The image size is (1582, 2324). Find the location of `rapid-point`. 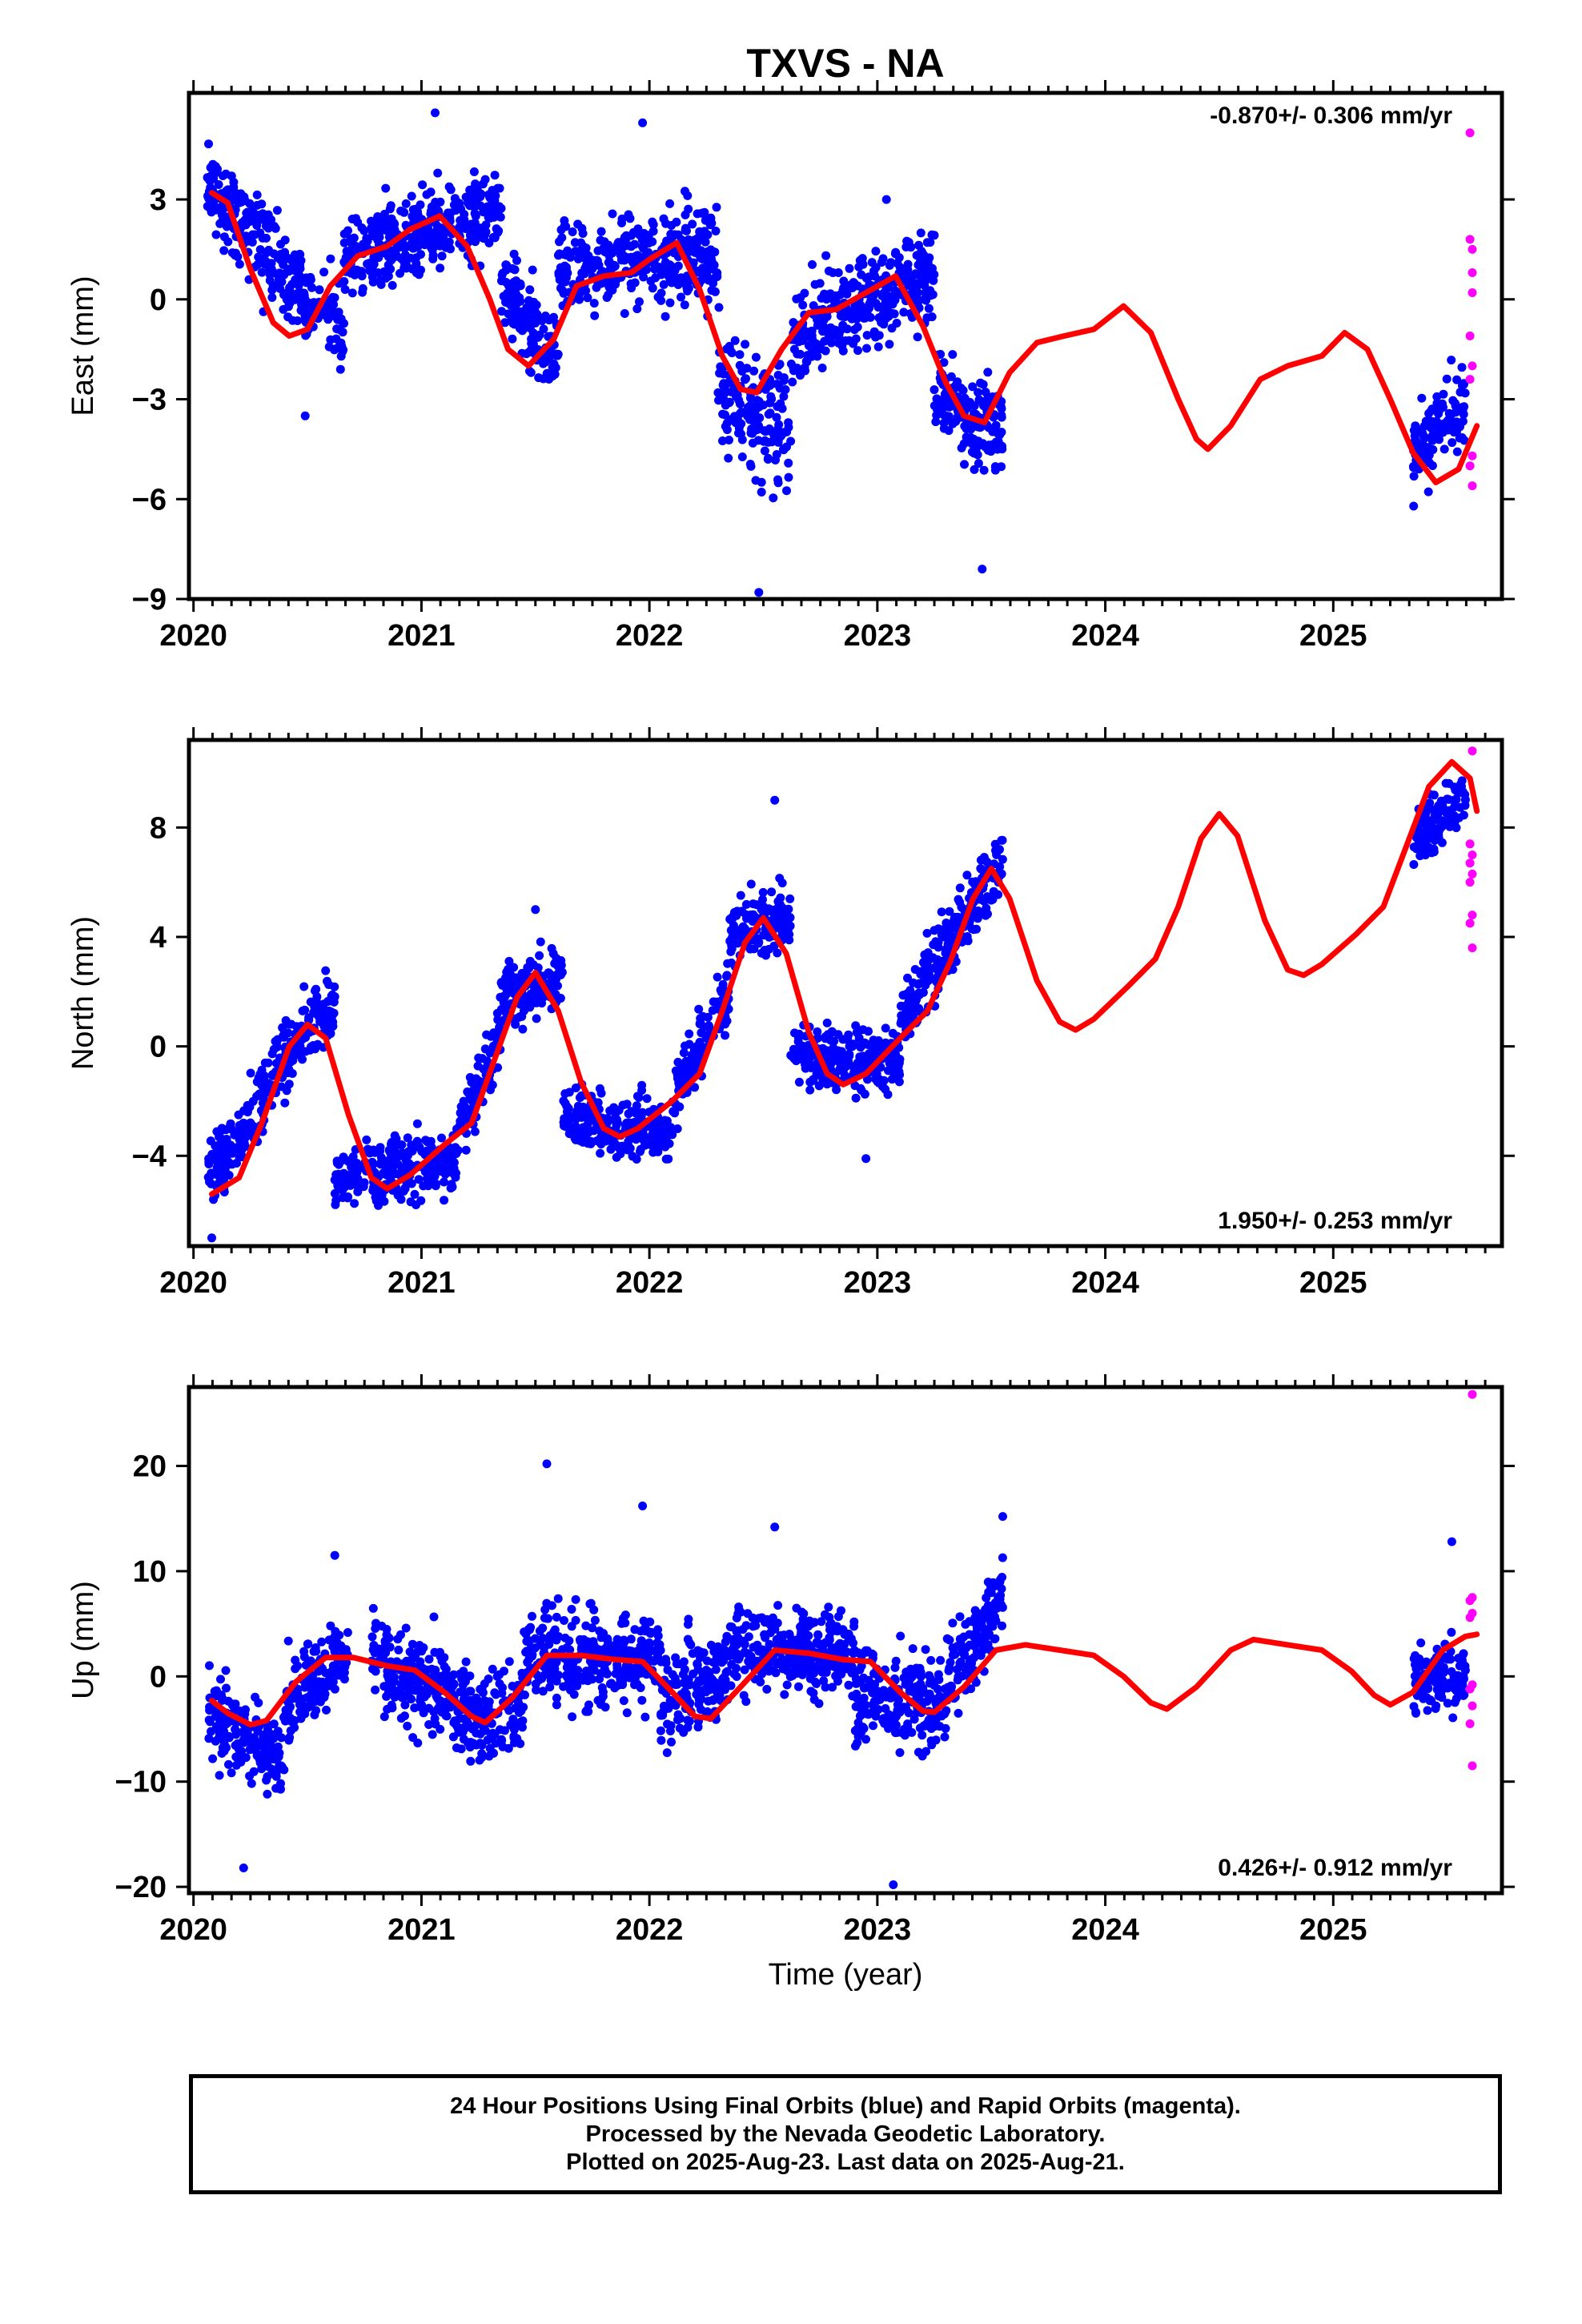

rapid-point is located at coordinates (1470, 336).